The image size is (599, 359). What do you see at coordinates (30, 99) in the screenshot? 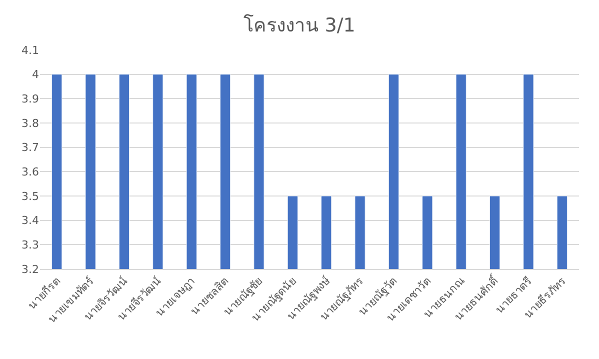
I see `y-tick-label: 3.9` at bounding box center [30, 99].